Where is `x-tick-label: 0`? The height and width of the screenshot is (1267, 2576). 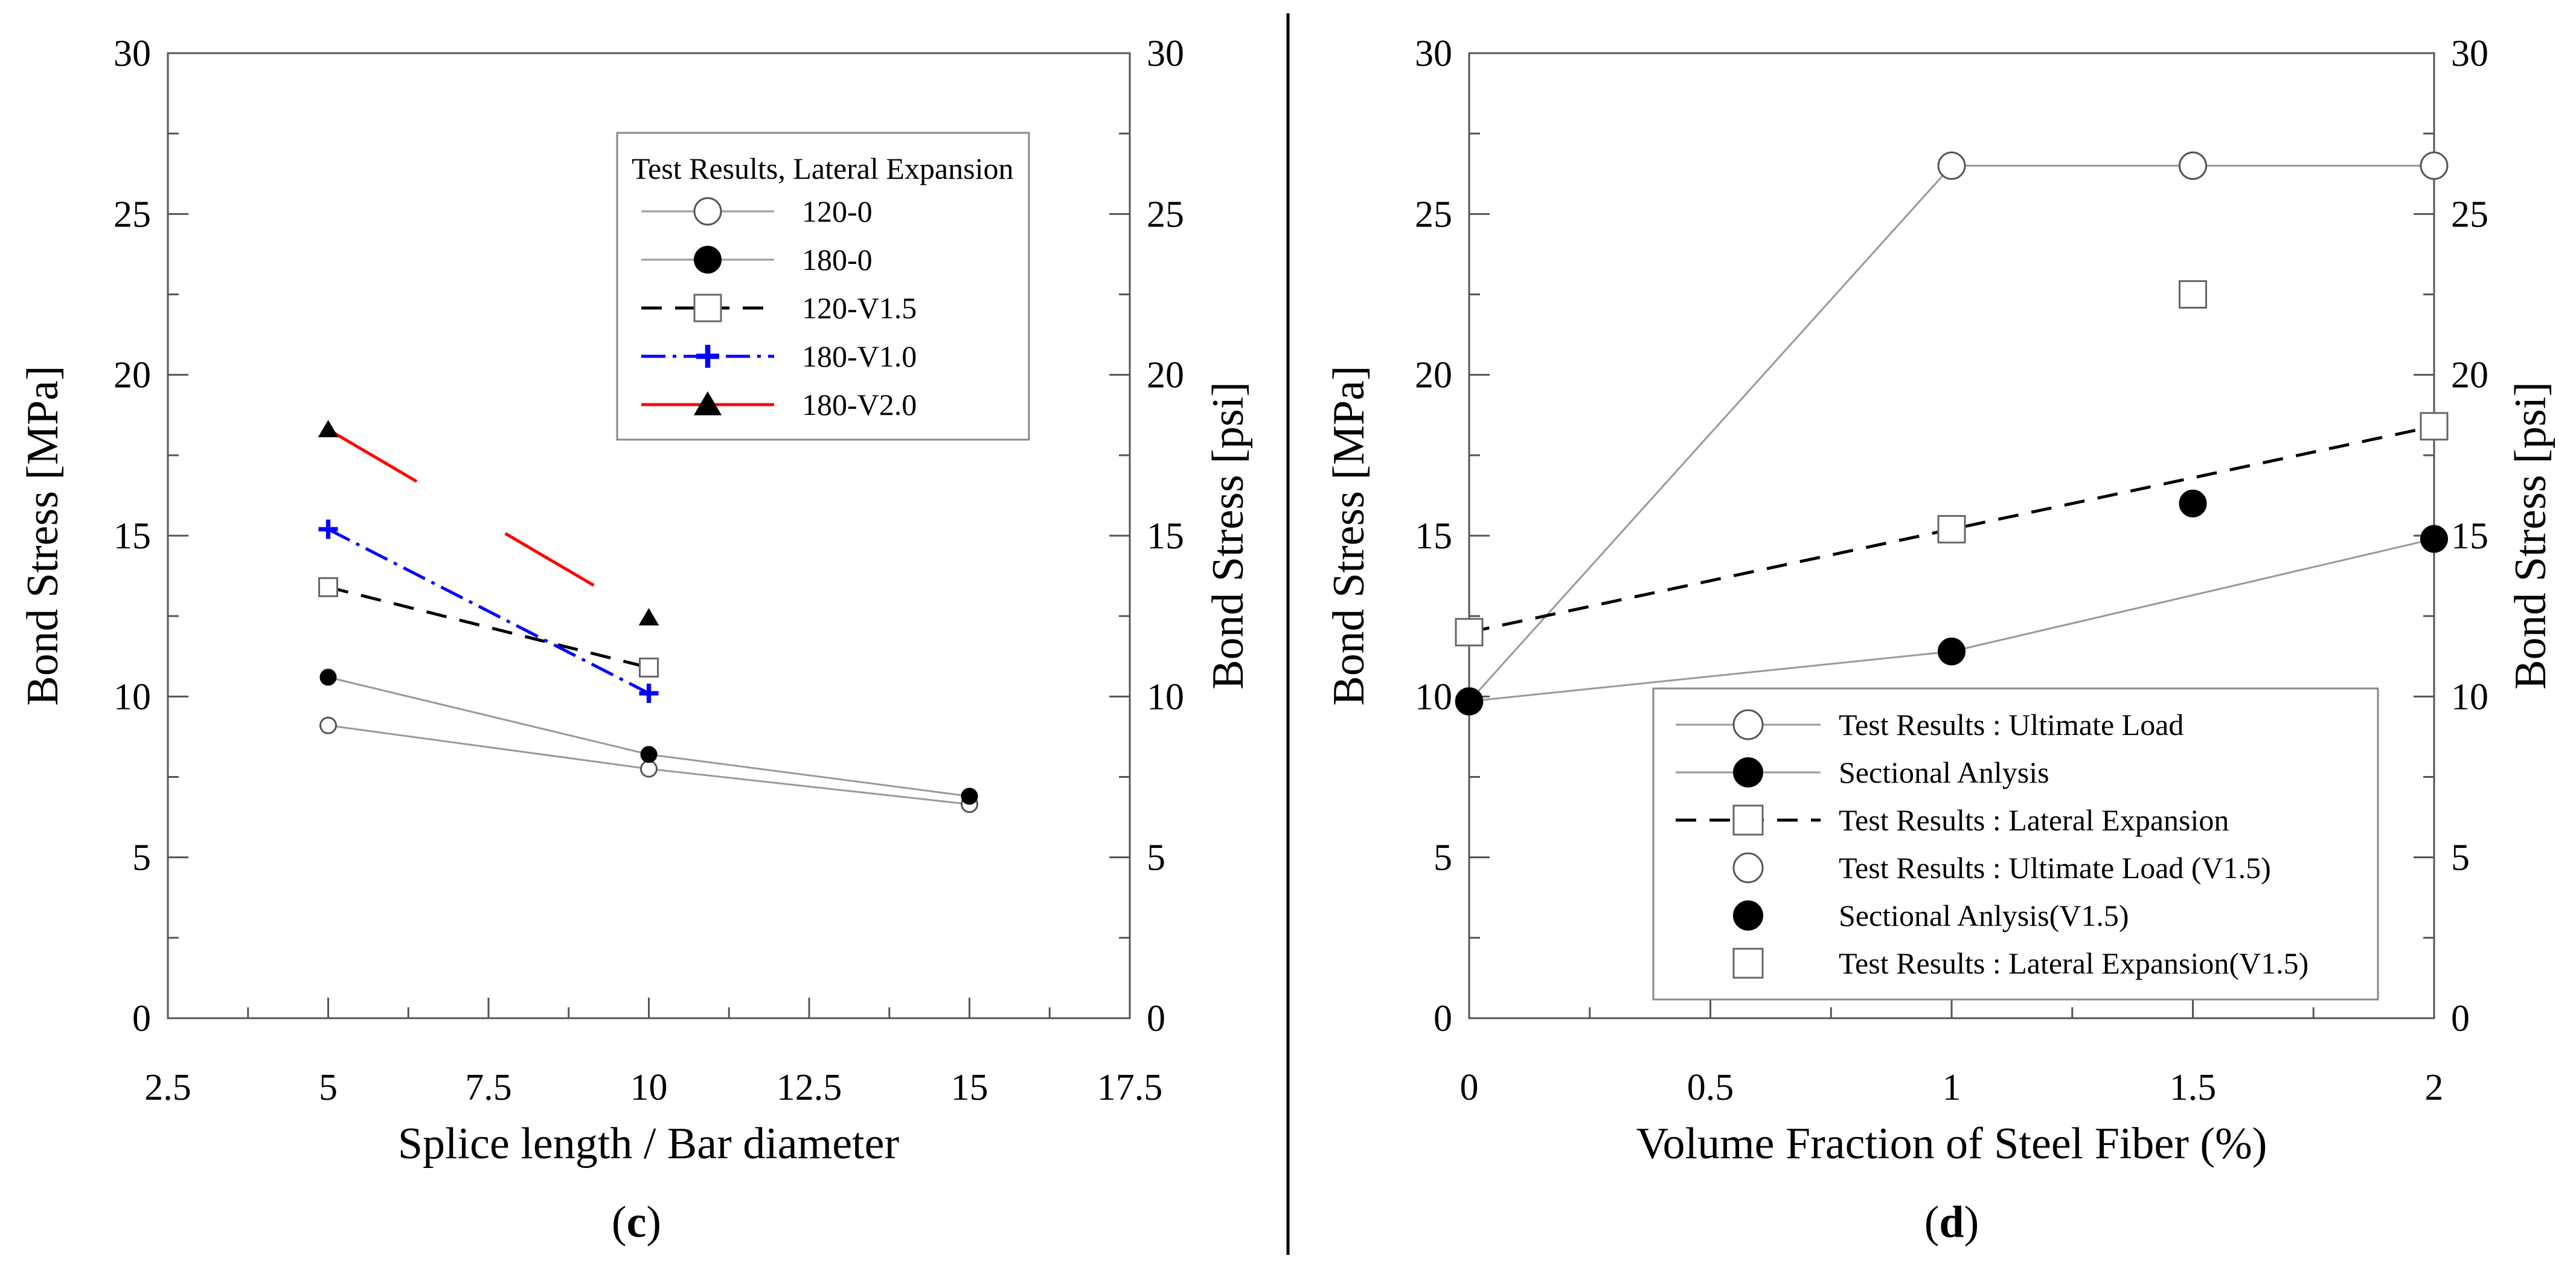 x-tick-label: 0 is located at coordinates (1469, 1087).